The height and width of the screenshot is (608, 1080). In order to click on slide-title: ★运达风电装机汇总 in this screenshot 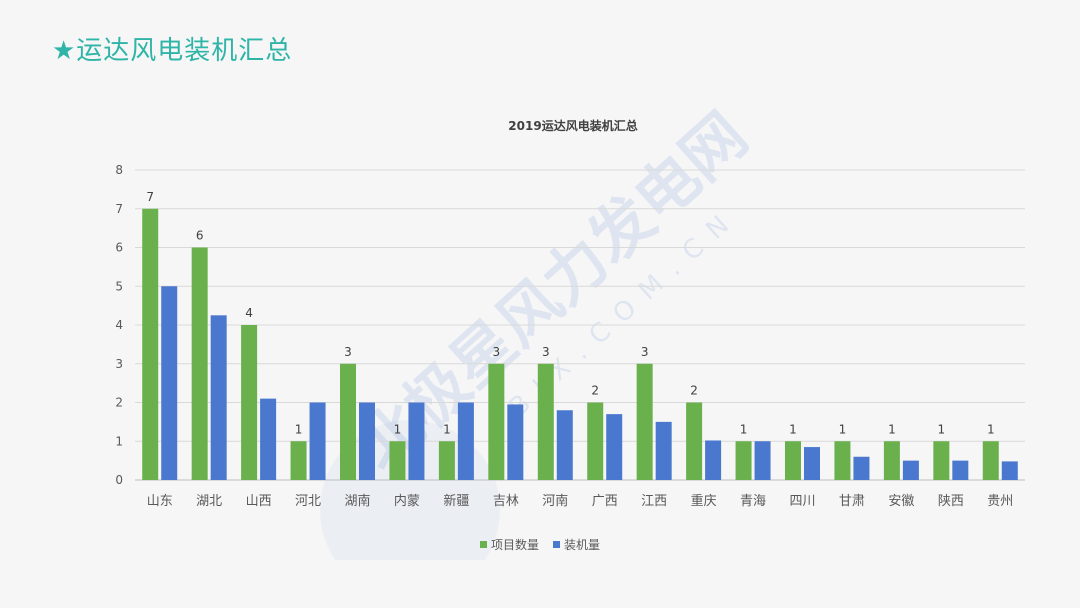, I will do `click(172, 51)`.